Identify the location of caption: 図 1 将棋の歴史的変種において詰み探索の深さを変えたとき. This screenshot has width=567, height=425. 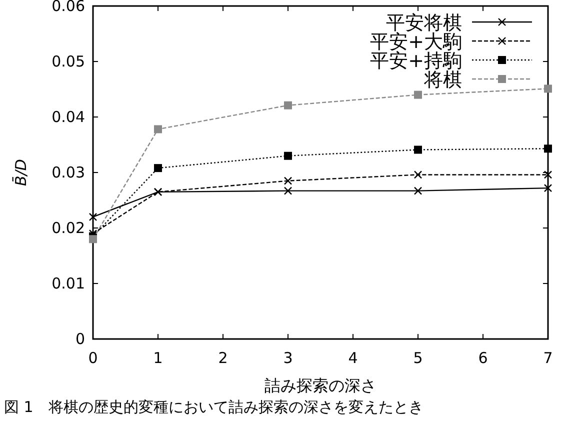
(214, 407).